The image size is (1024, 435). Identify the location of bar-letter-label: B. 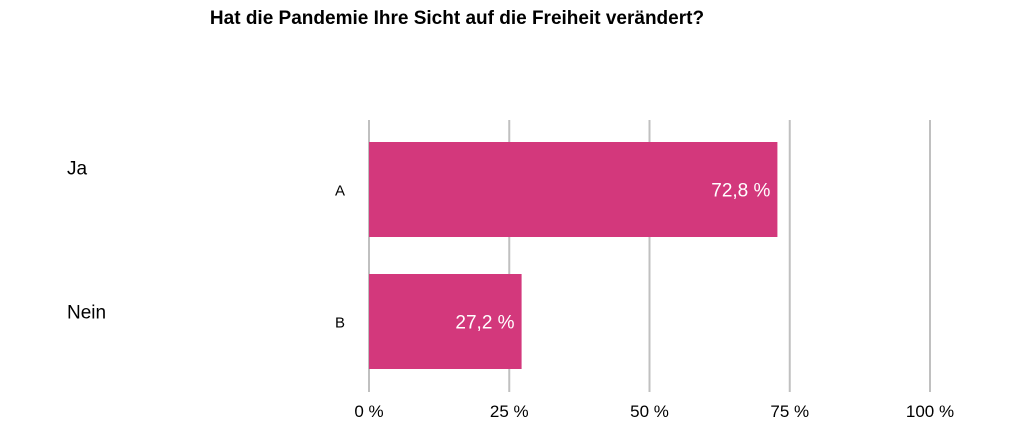
(340, 323).